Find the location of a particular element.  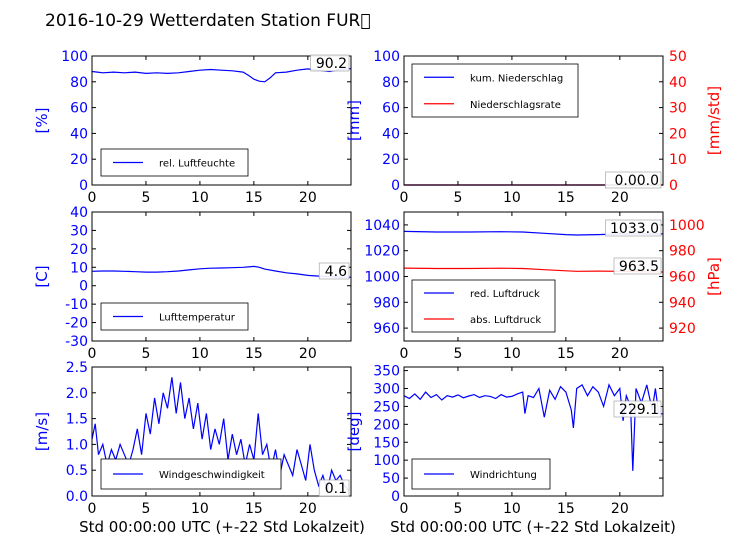

rain-ytick-label-5: 100 is located at coordinates (386, 57).